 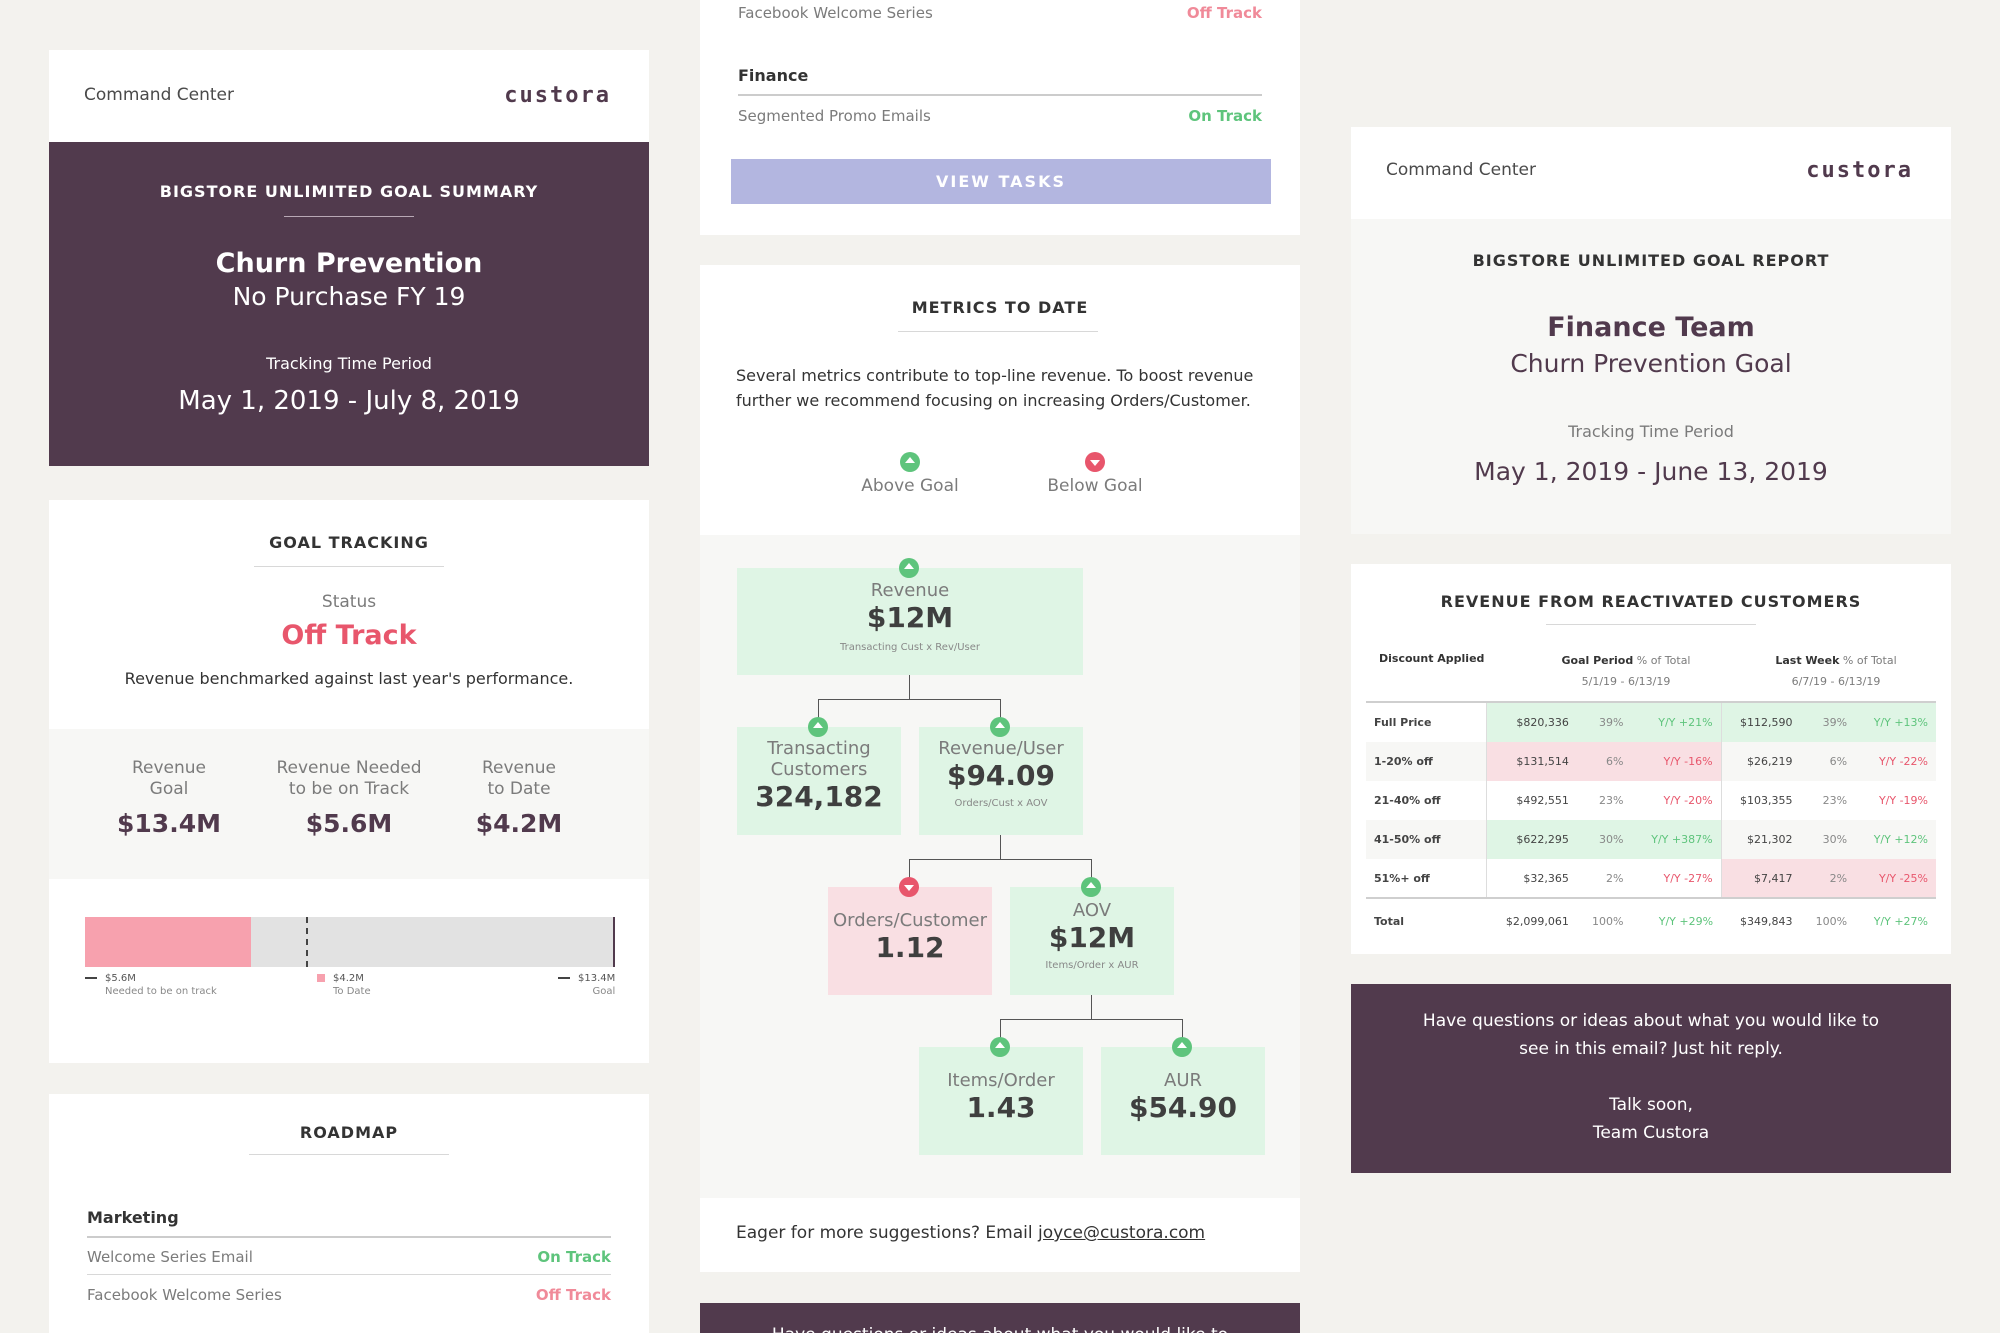 I want to click on goal-period-percent: 39%, so click(x=1604, y=722).